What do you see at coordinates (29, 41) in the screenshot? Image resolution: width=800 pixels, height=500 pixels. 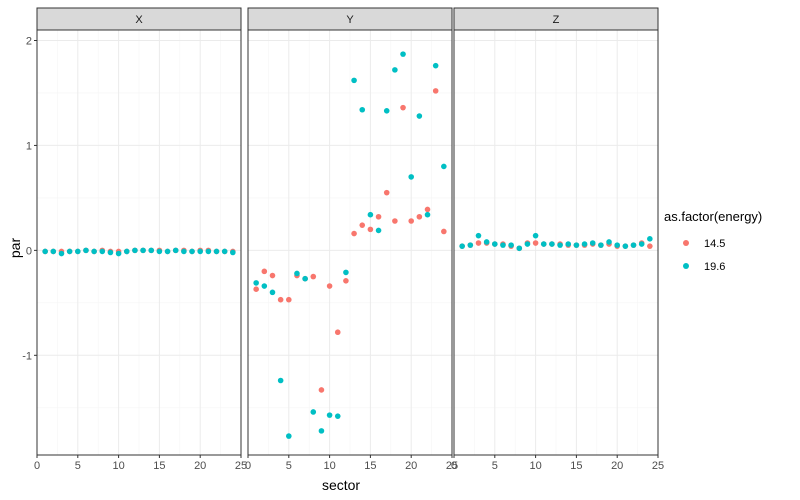 I see `y-tick-label: 2` at bounding box center [29, 41].